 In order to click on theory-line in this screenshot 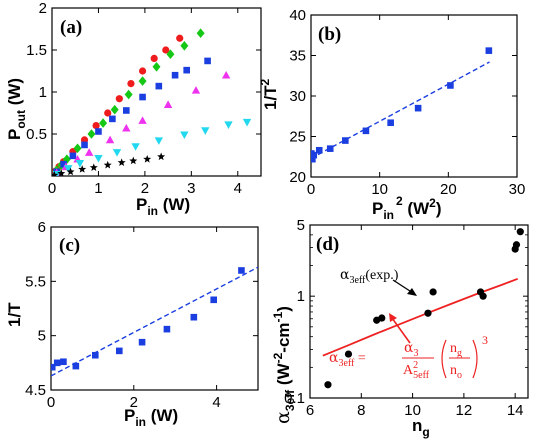, I will do `click(420, 317)`.